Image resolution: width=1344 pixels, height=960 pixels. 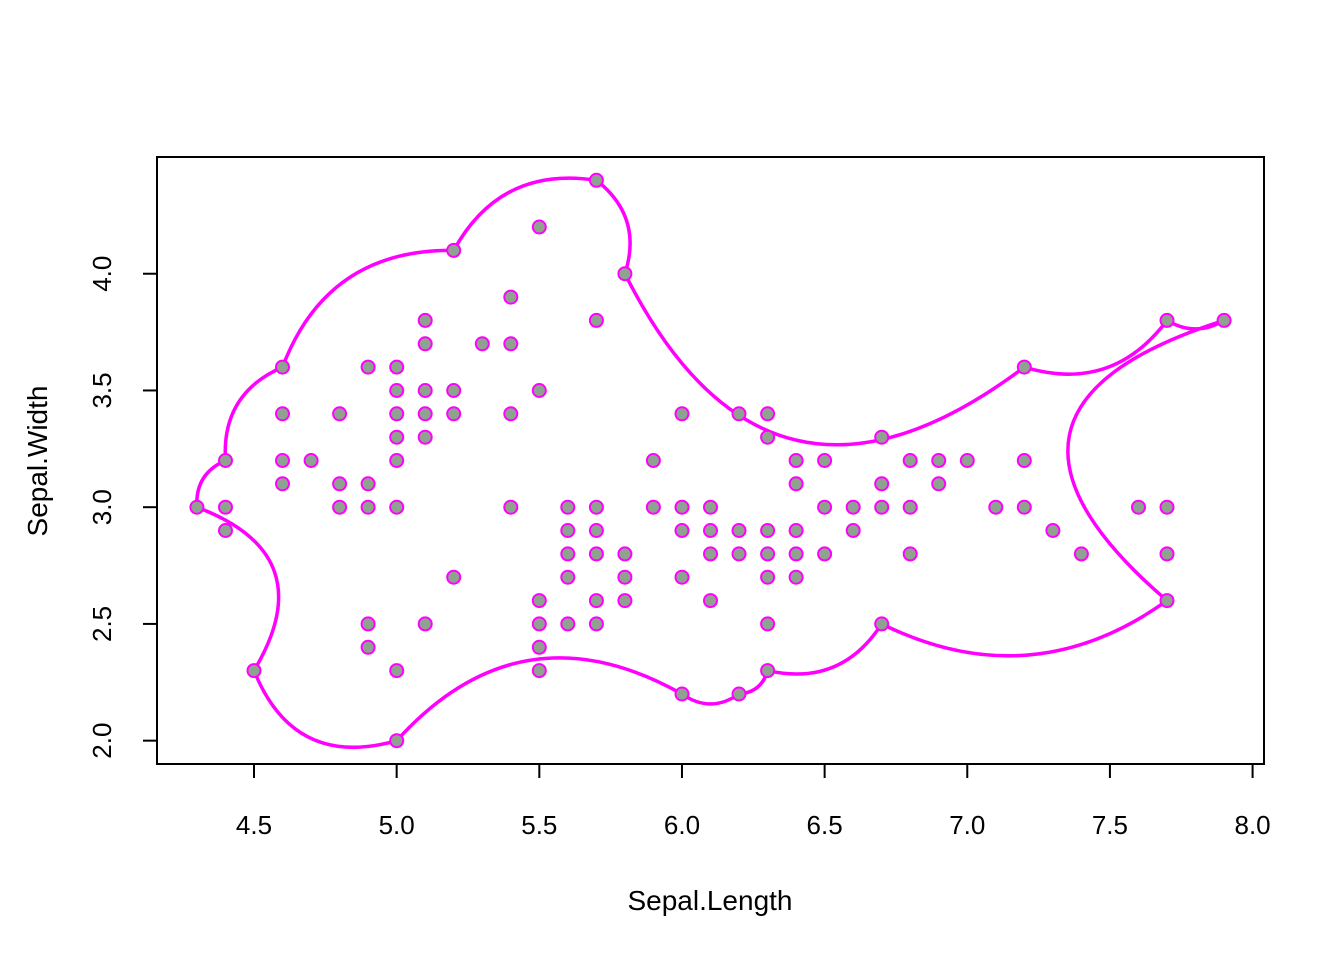 What do you see at coordinates (1110, 825) in the screenshot?
I see `x-tick-label: 7.5` at bounding box center [1110, 825].